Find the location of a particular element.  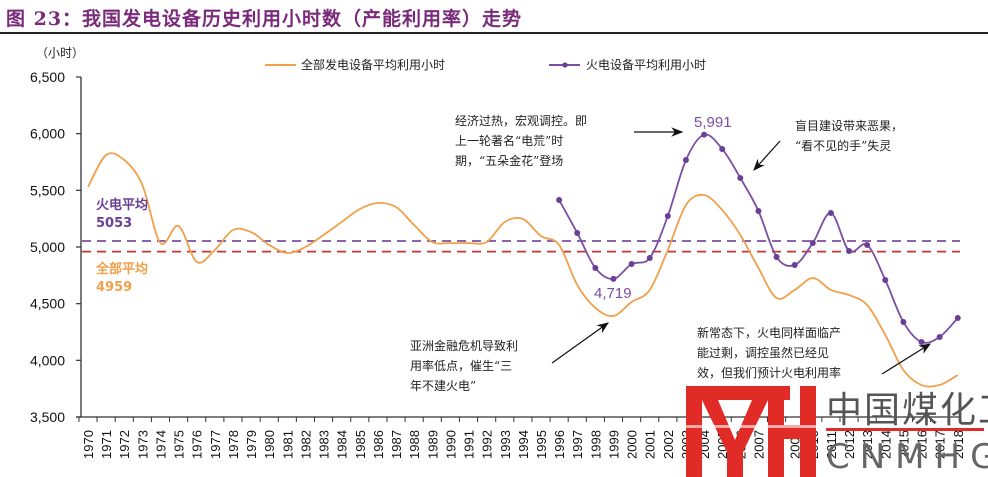

logo-name-cn: 中国煤化工 is located at coordinates (907, 410).